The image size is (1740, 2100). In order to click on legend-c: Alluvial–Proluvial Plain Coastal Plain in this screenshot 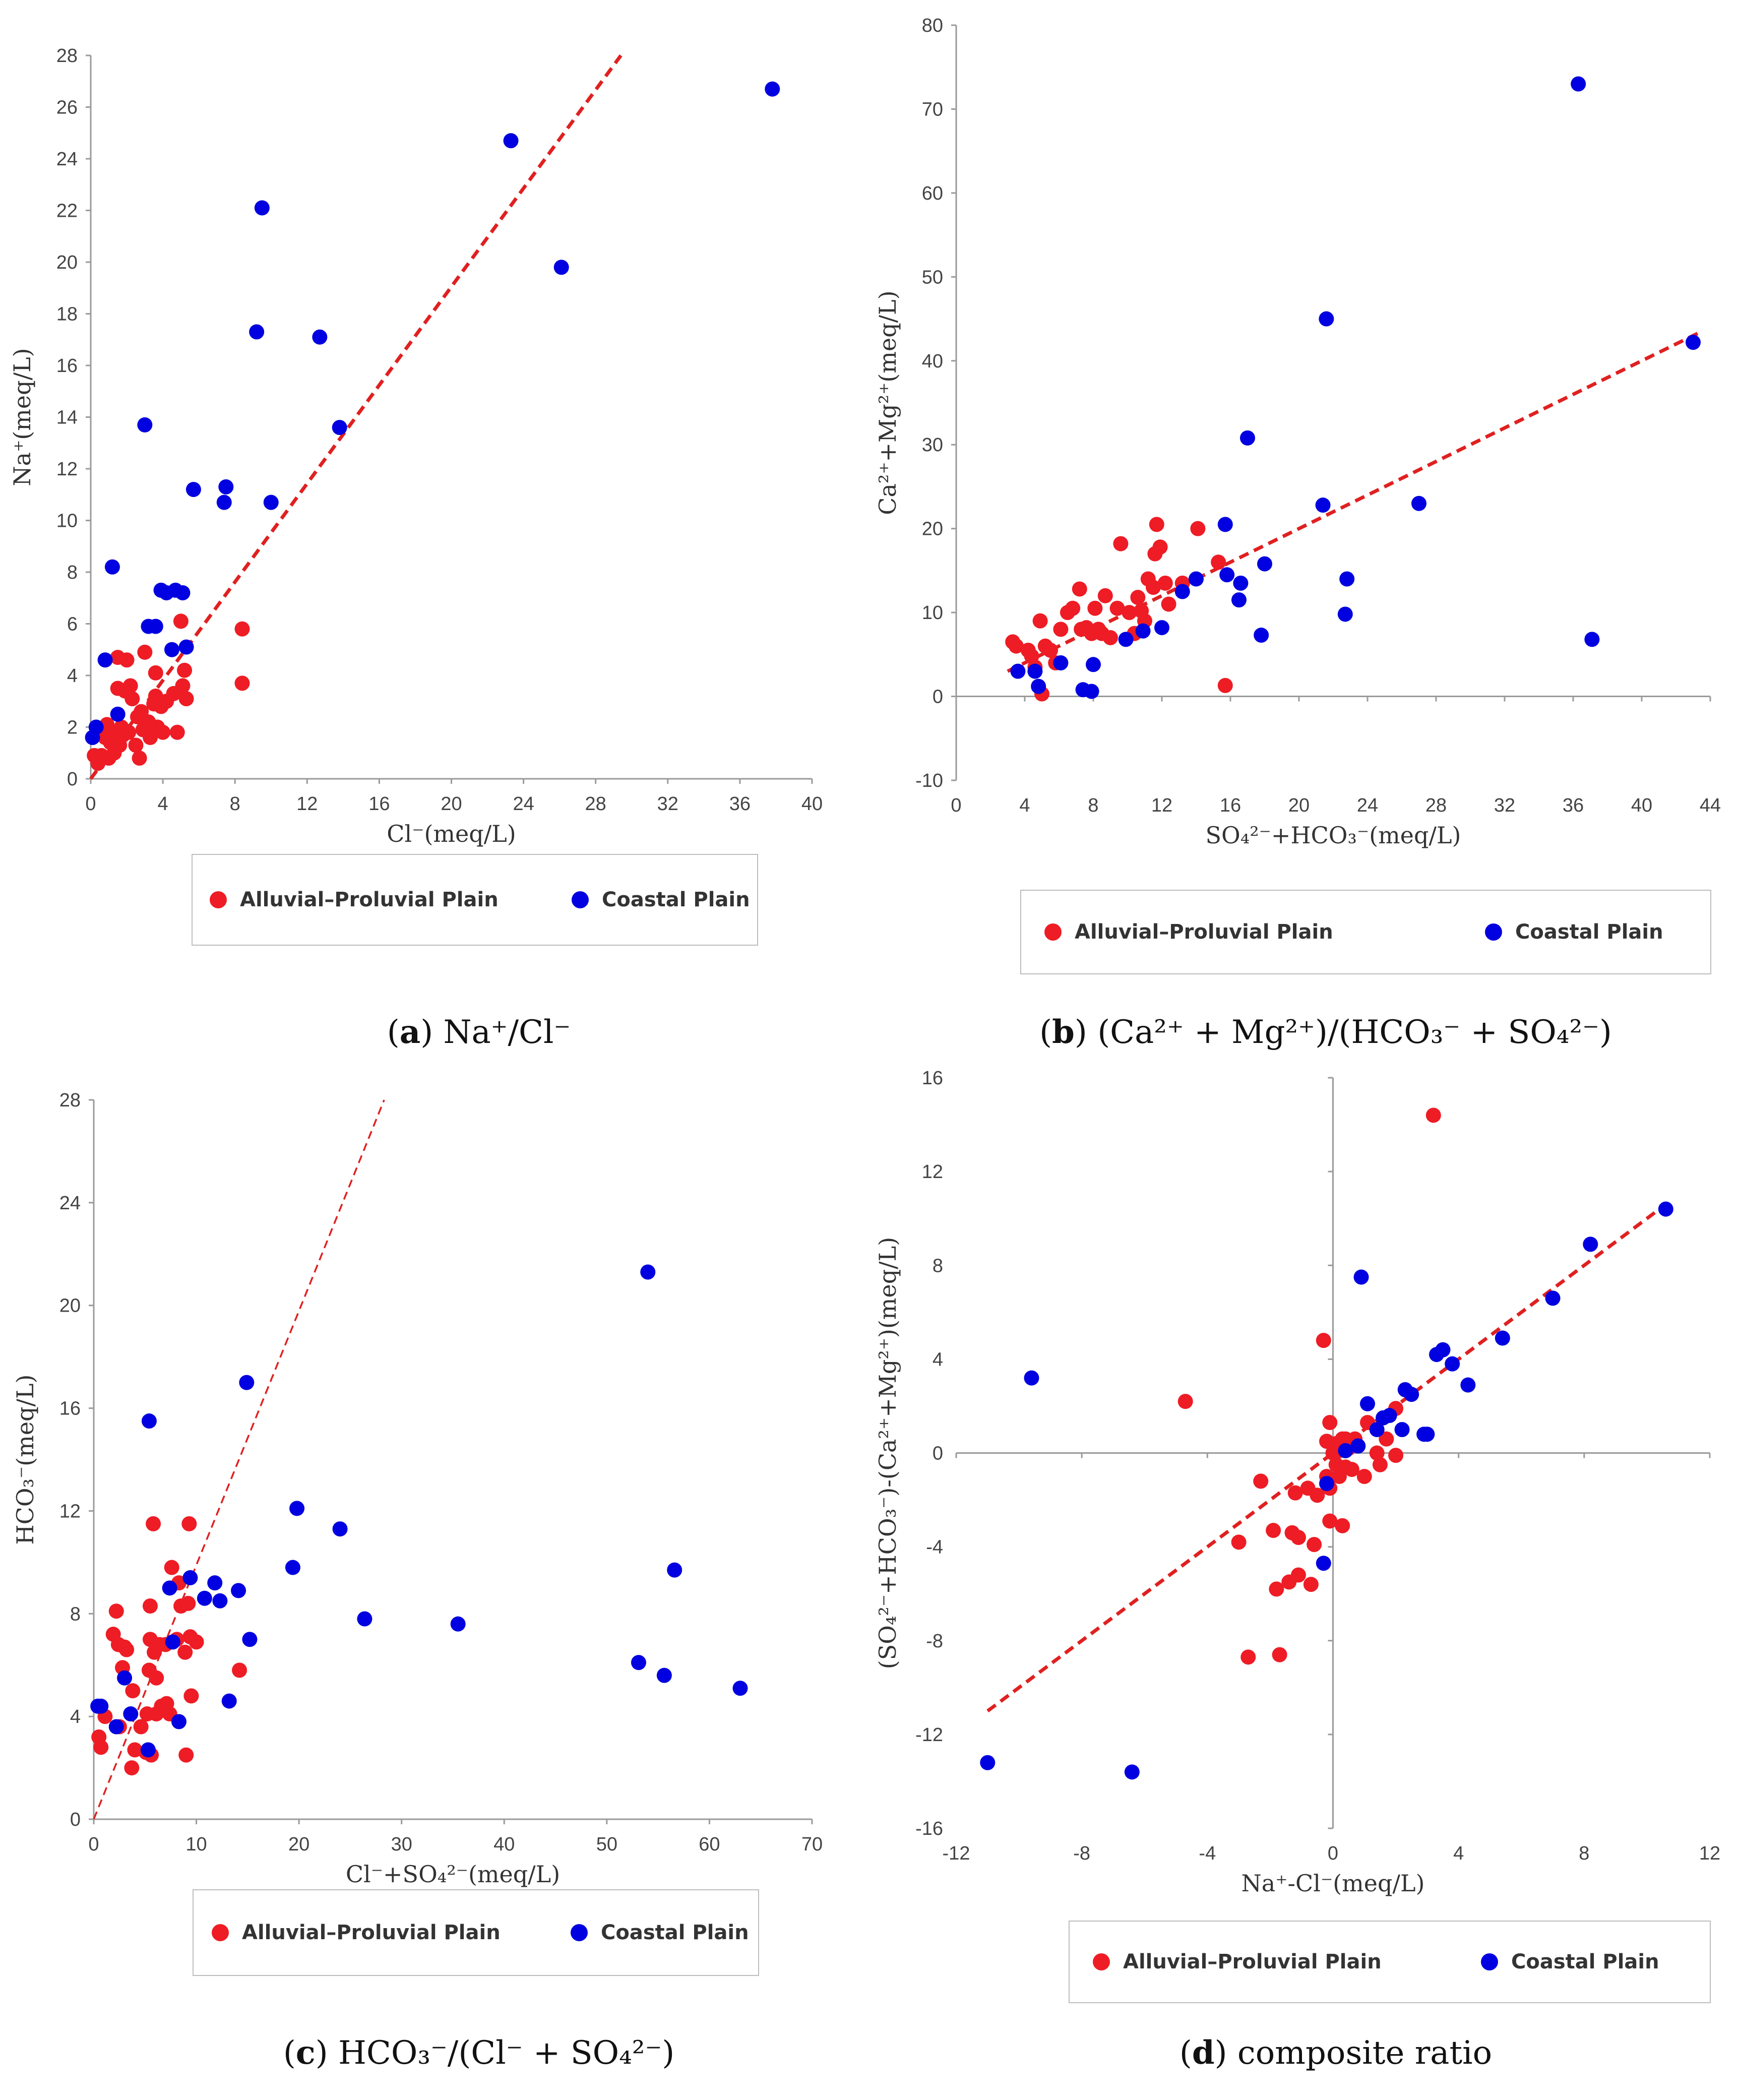, I will do `click(476, 1932)`.